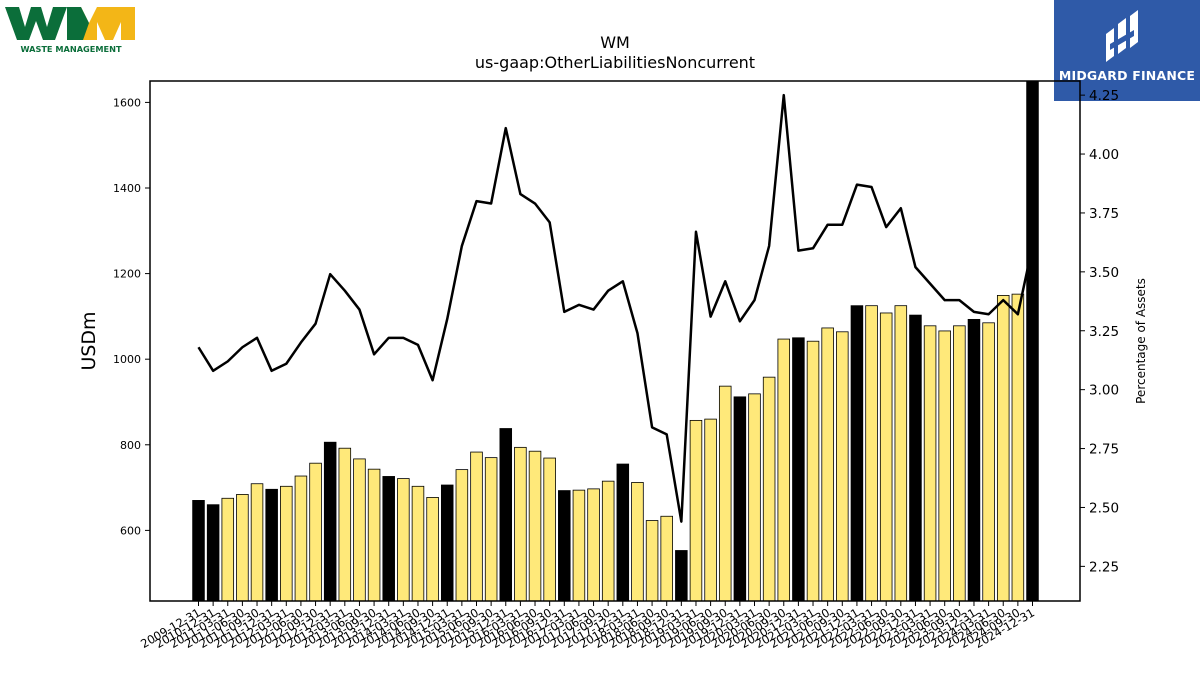 This screenshot has height=675, width=1200. I want to click on y2-axis-label: Percentage of Assets, so click(1141, 341).